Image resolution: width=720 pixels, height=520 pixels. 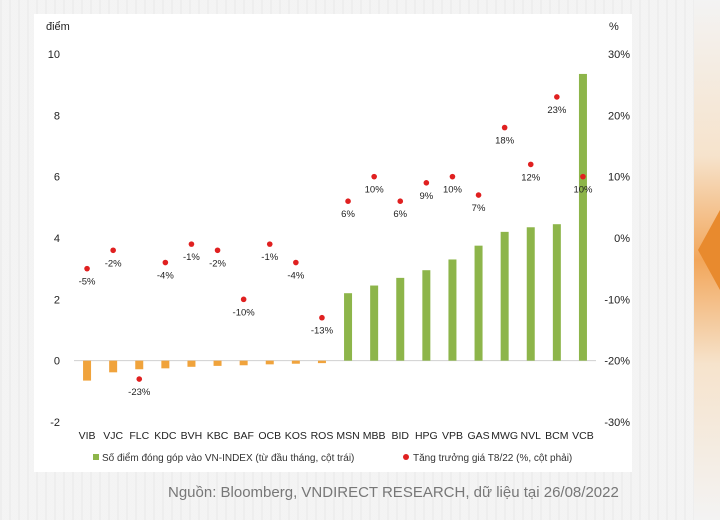 What do you see at coordinates (530, 164) in the screenshot?
I see `growth-dot-nvl` at bounding box center [530, 164].